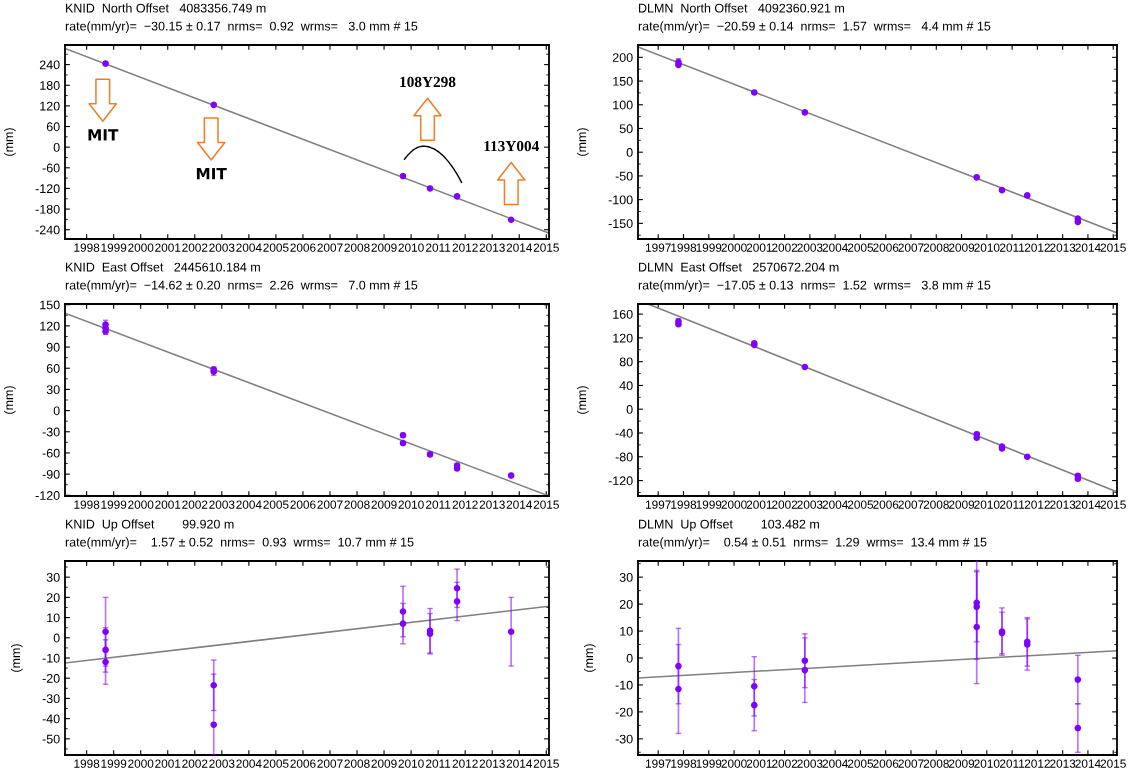 The width and height of the screenshot is (1137, 777). I want to click on y-tick-label: -180, so click(47, 209).